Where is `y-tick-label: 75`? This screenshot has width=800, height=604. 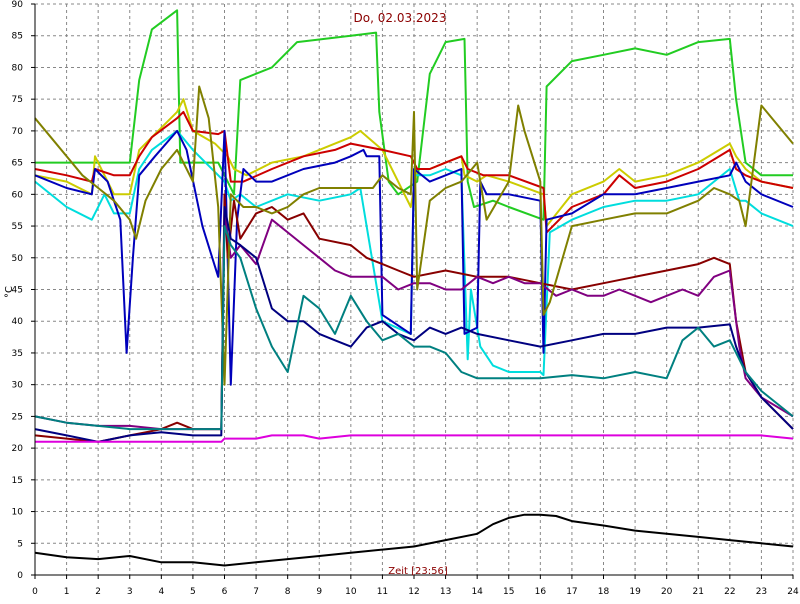
y-tick-label: 75 is located at coordinates (17, 100).